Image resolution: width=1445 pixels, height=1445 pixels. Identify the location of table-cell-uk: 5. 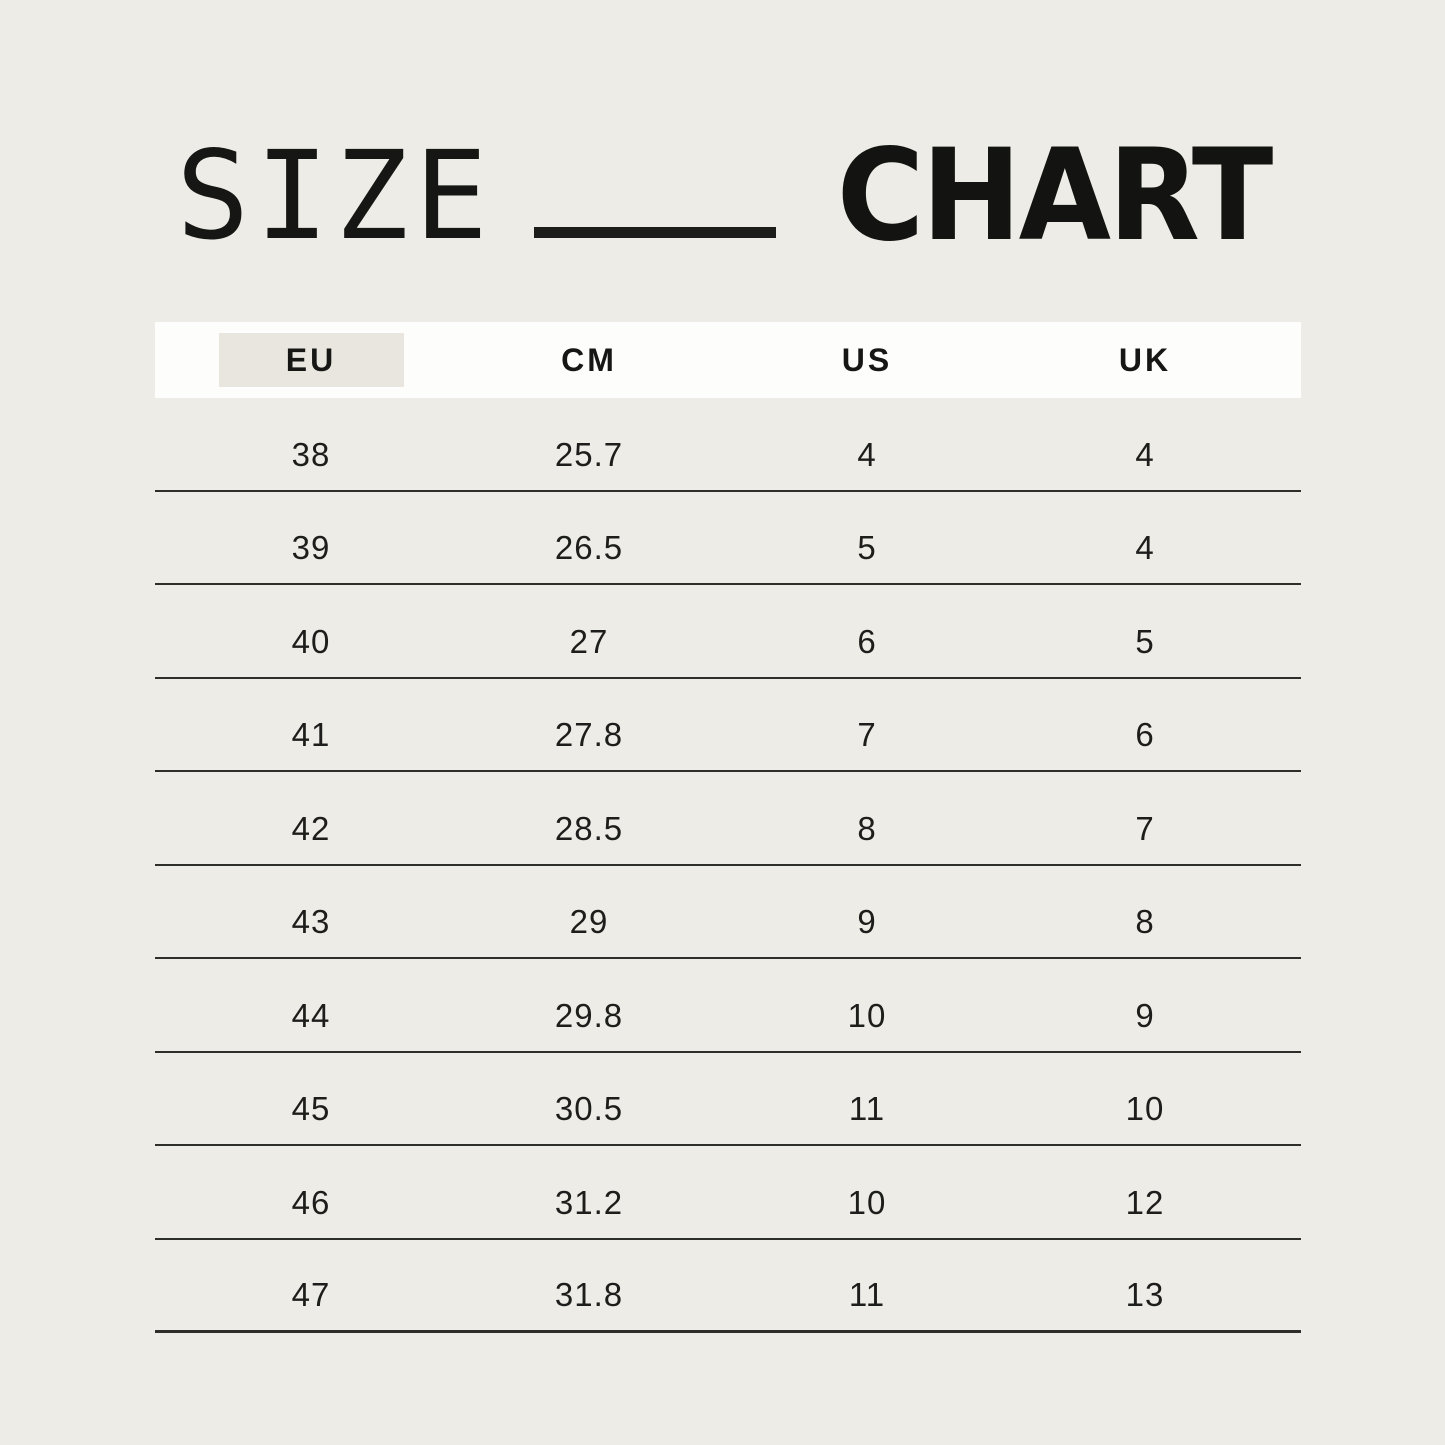
(1145, 641).